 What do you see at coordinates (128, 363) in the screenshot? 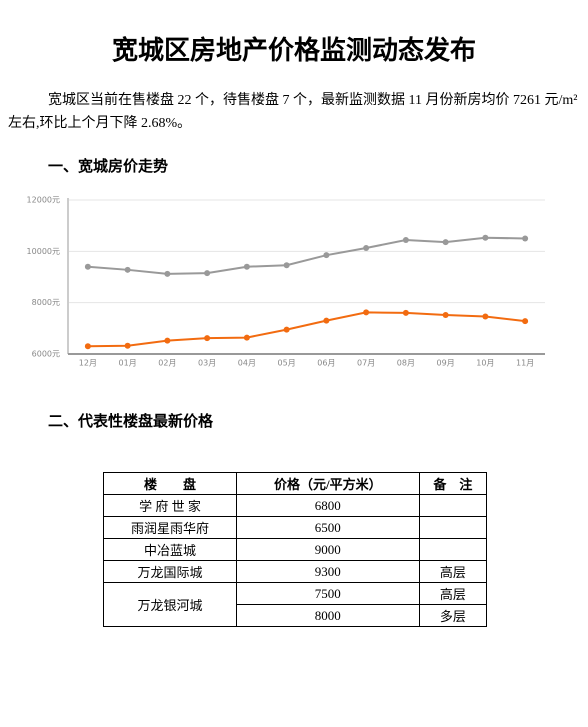
I see `x-tick-label: 01月` at bounding box center [128, 363].